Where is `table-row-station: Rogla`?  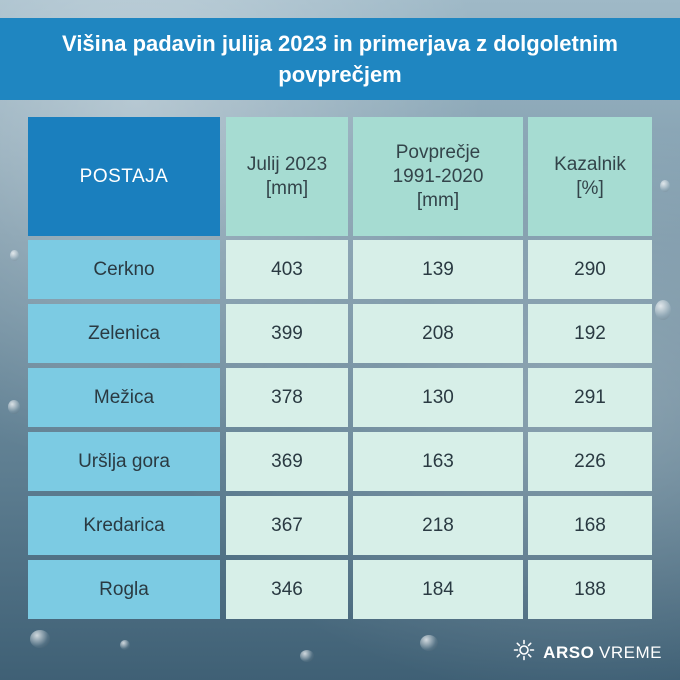 table-row-station: Rogla is located at coordinates (124, 589).